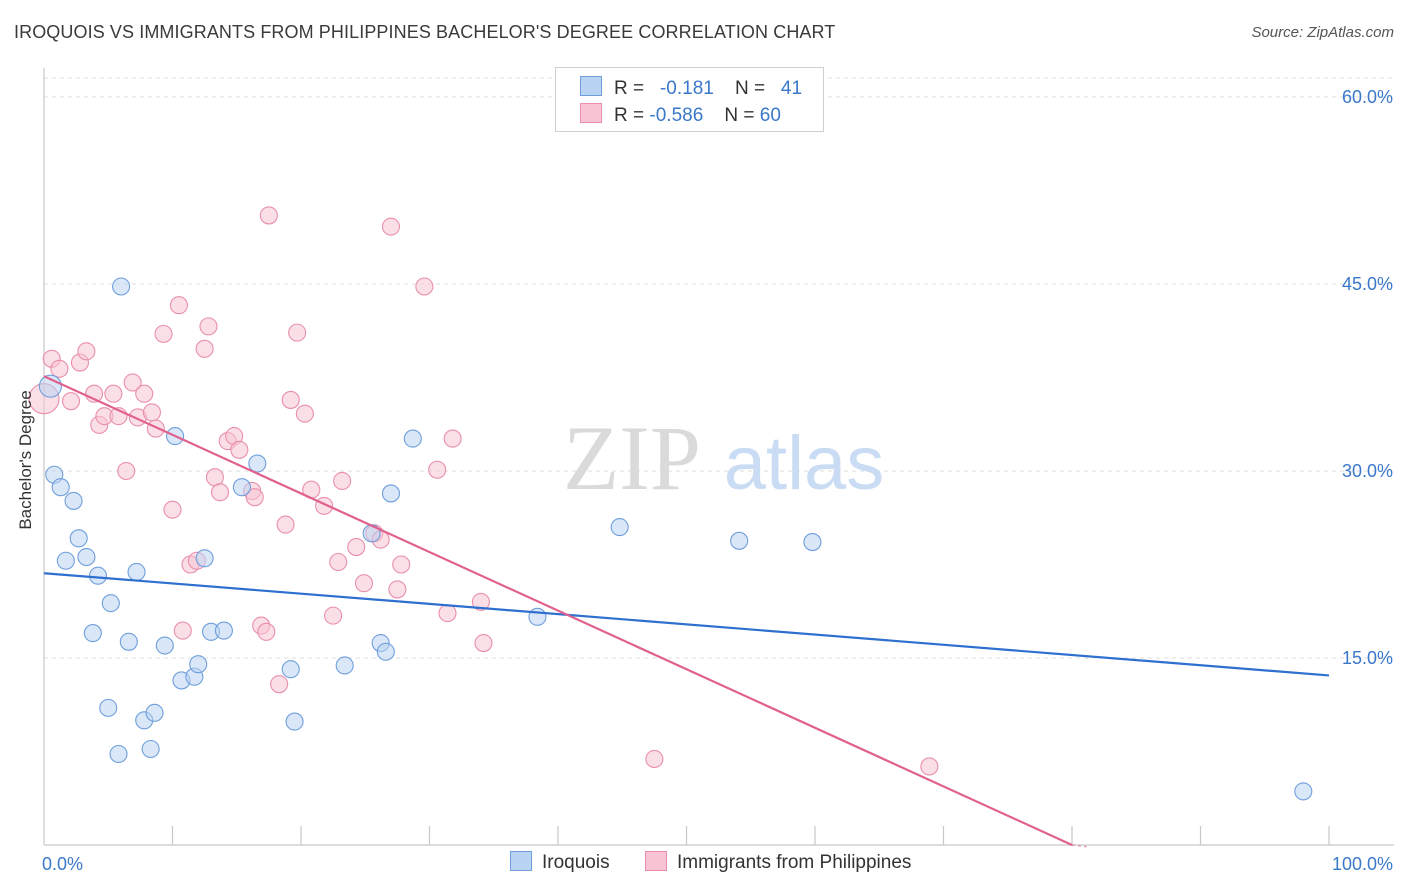 The width and height of the screenshot is (1406, 892). I want to click on stats-legend: R = -0.181 N = 41 R = -0.586 N = 60, so click(689, 99).